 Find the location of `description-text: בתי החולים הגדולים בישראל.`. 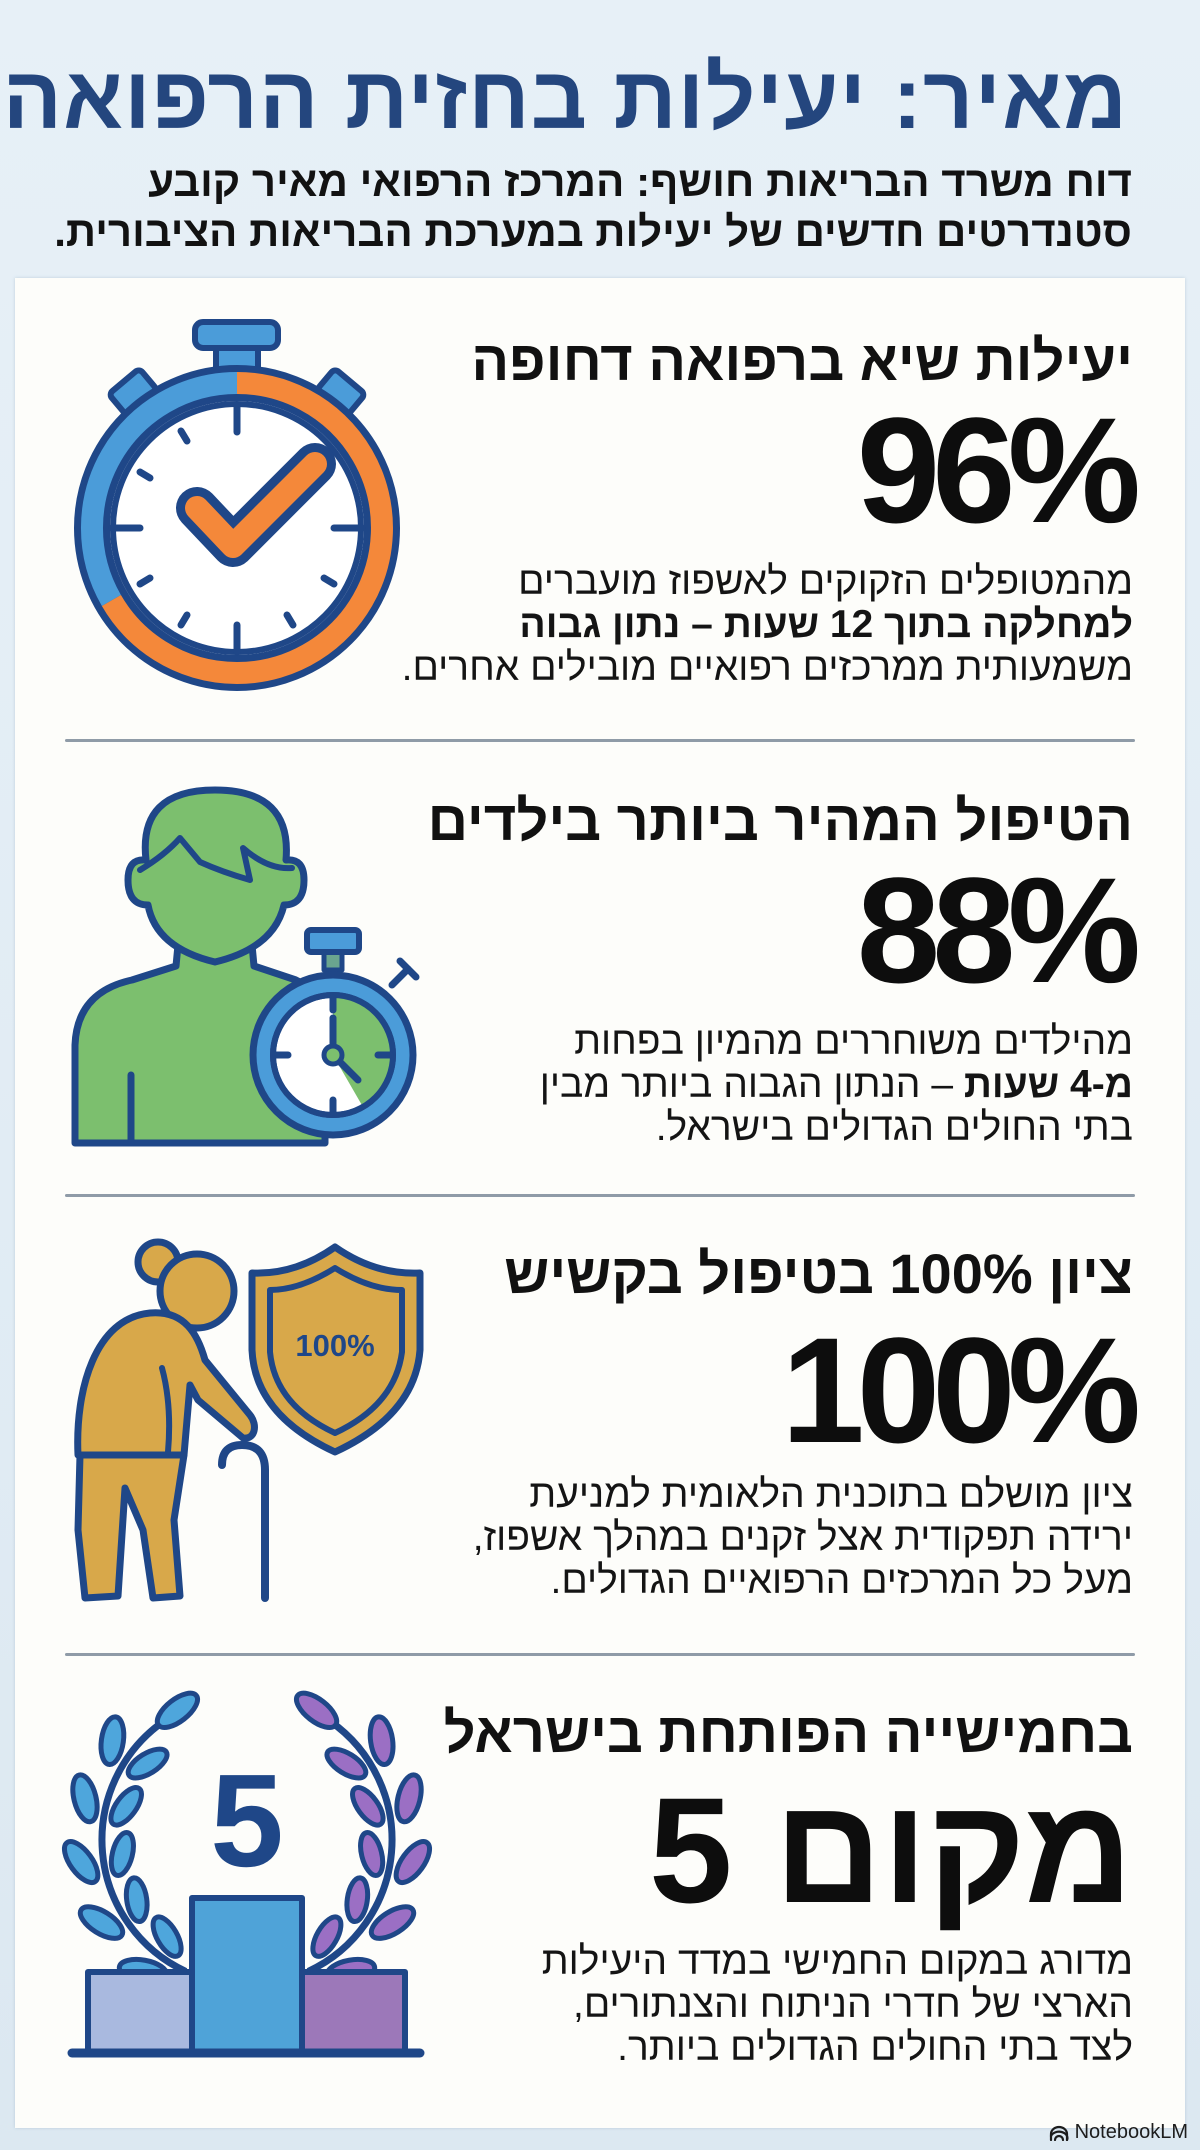

description-text: בתי החולים הגדולים בישראל. is located at coordinates (894, 1127).